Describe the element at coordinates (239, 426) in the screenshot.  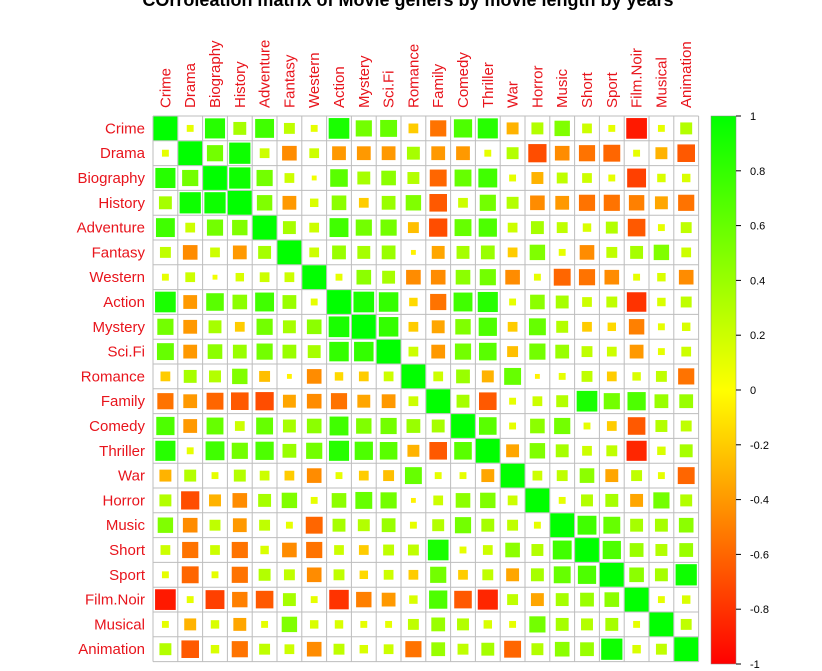
I see `cell-comedy-history` at that location.